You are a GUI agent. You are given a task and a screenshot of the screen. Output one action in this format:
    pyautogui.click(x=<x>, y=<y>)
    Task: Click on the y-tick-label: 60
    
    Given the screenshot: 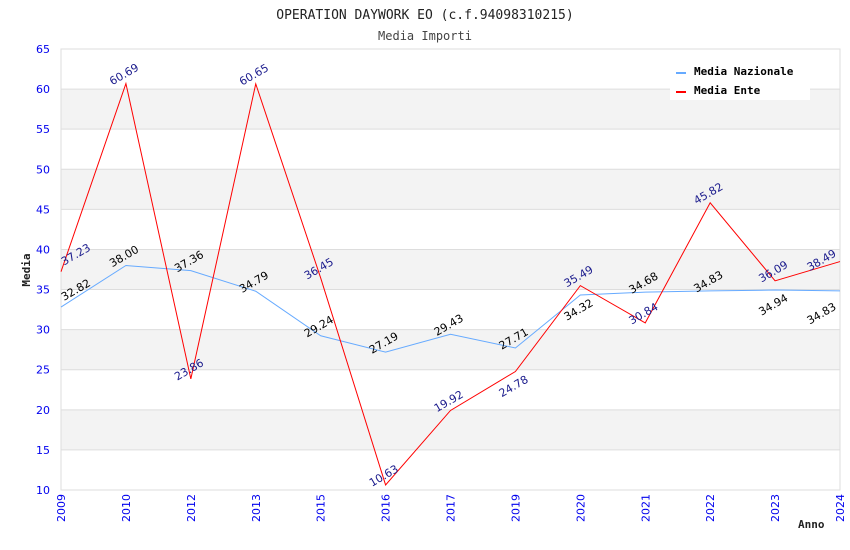 What is the action you would take?
    pyautogui.click(x=43, y=89)
    